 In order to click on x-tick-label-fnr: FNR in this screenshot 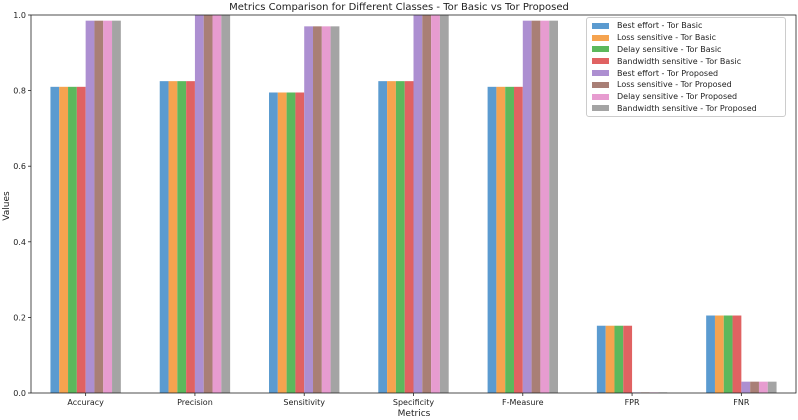, I will do `click(741, 402)`.